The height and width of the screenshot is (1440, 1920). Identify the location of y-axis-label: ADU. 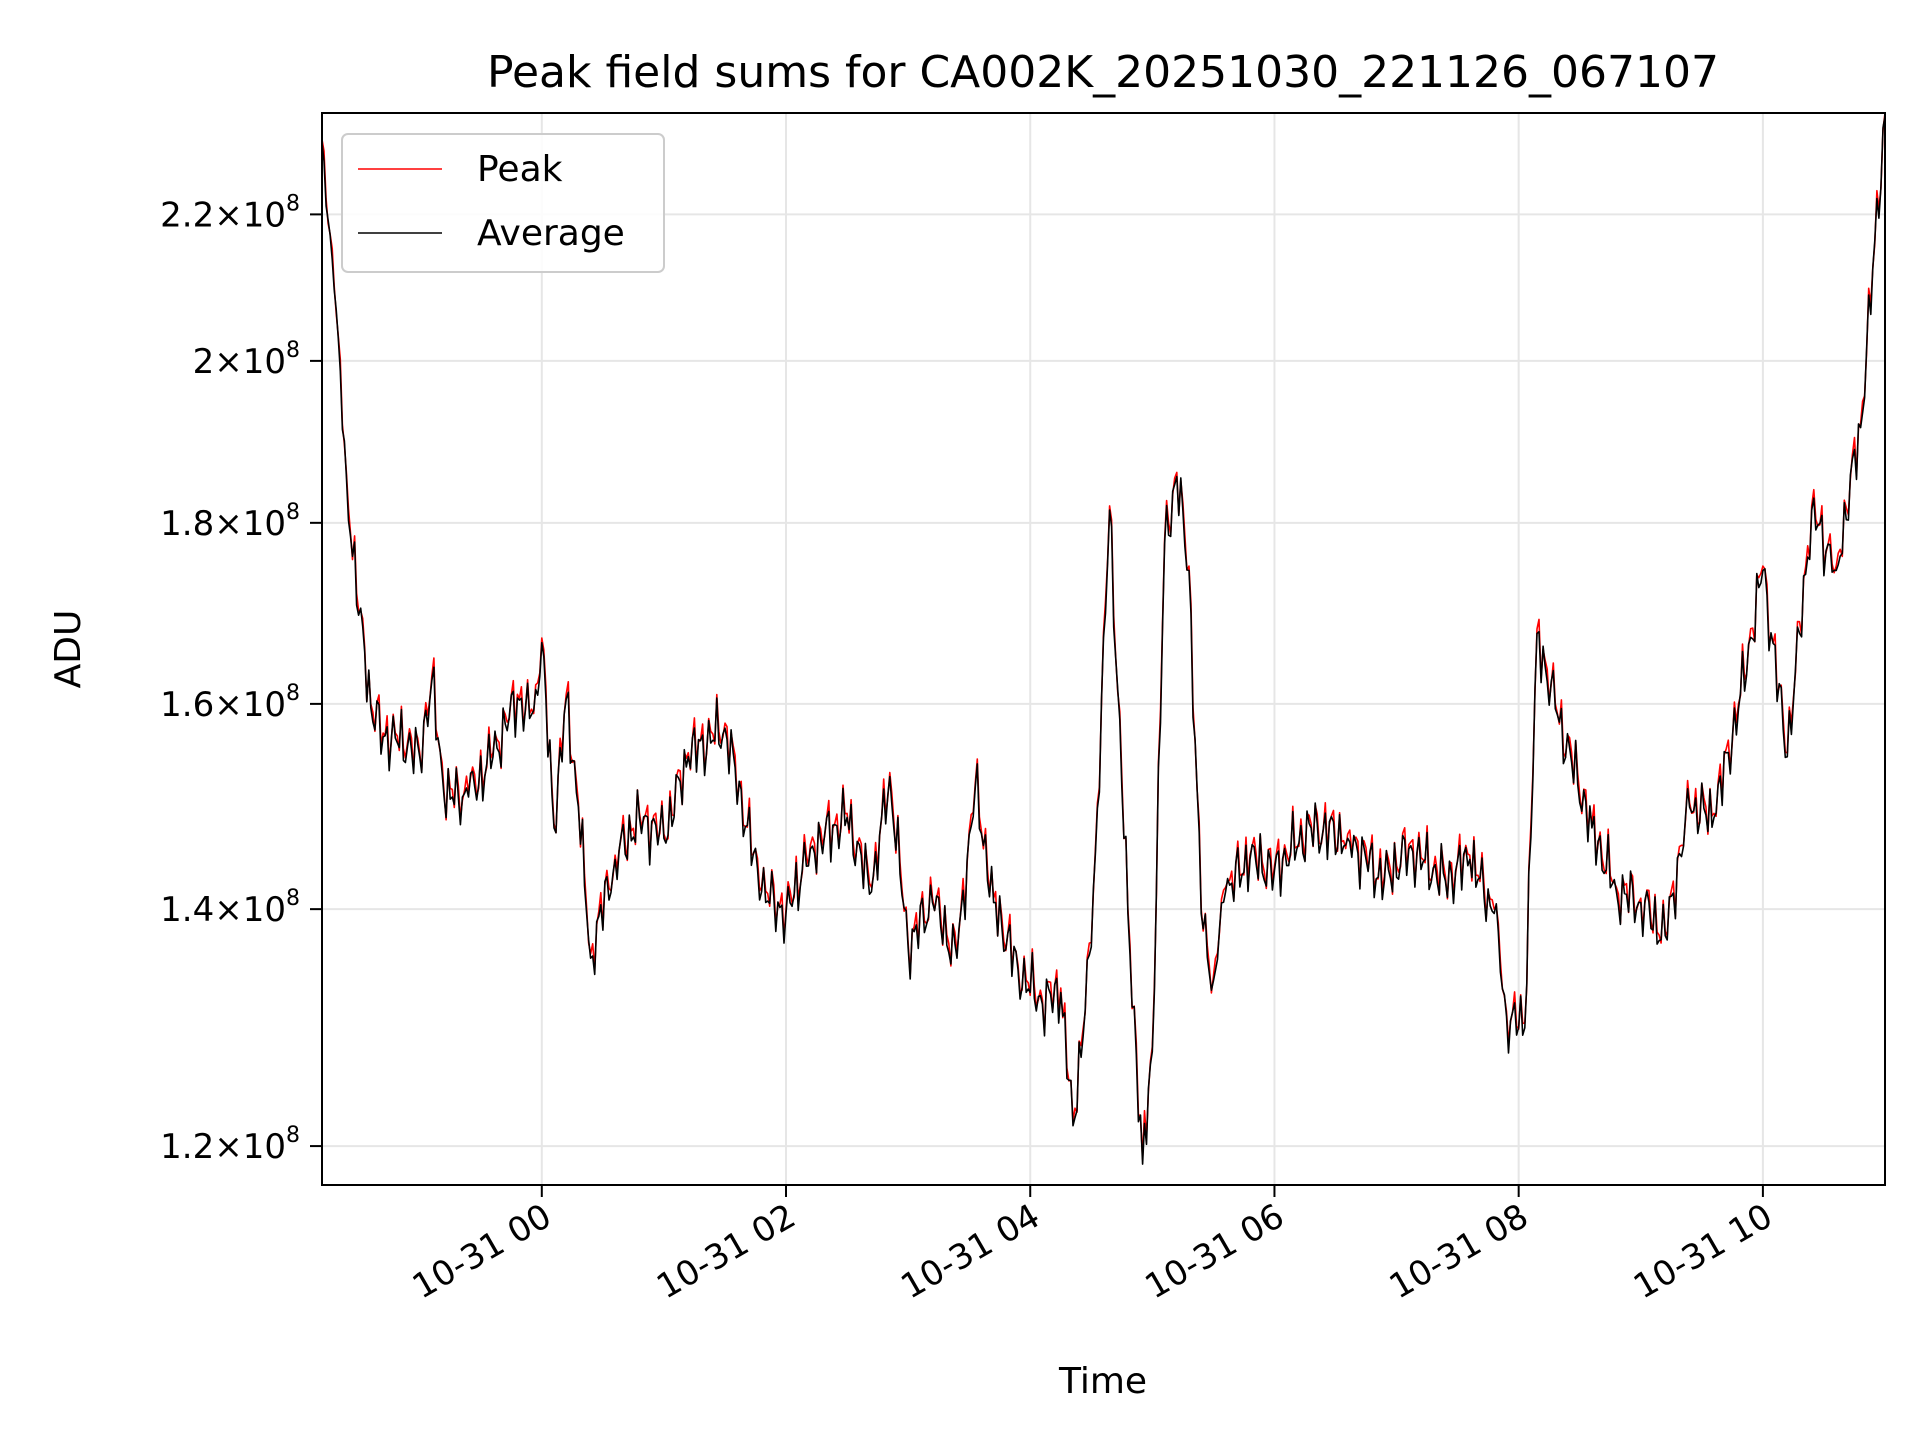
(68, 649).